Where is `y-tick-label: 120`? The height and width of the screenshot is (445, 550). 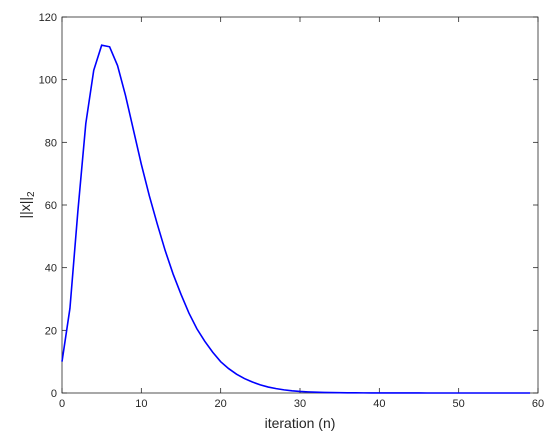 y-tick-label: 120 is located at coordinates (48, 18).